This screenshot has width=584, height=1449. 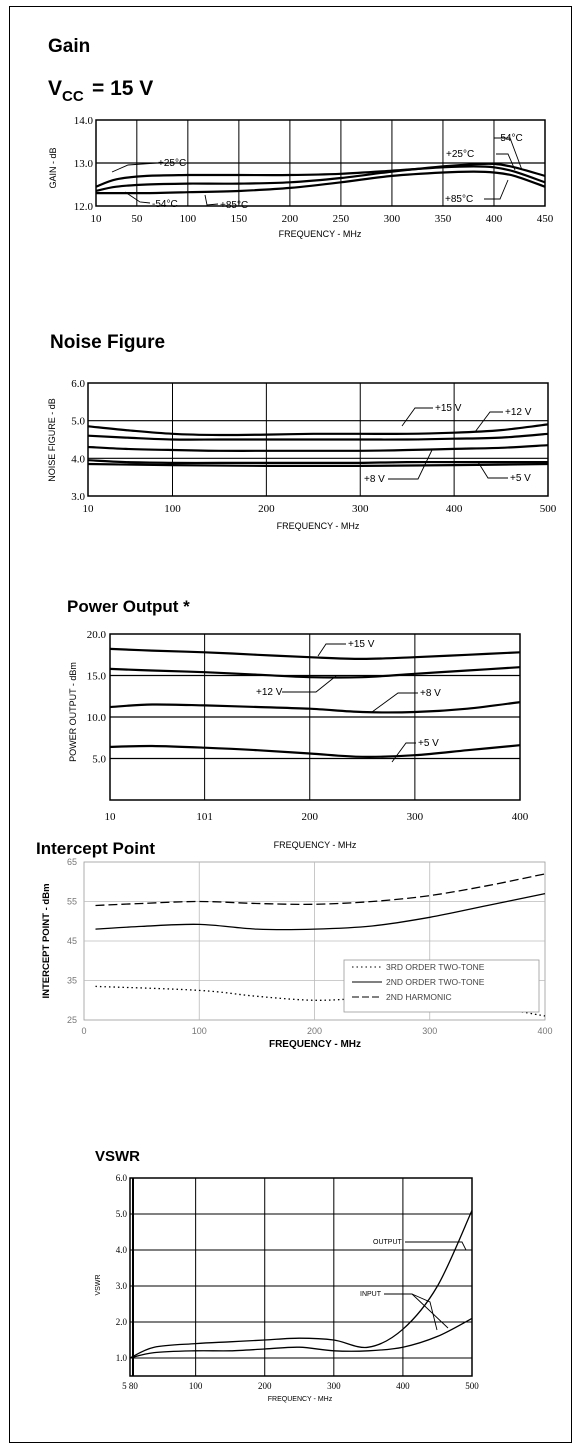 What do you see at coordinates (419, 997) in the screenshot?
I see `legend-label: 2ND HARMONIC` at bounding box center [419, 997].